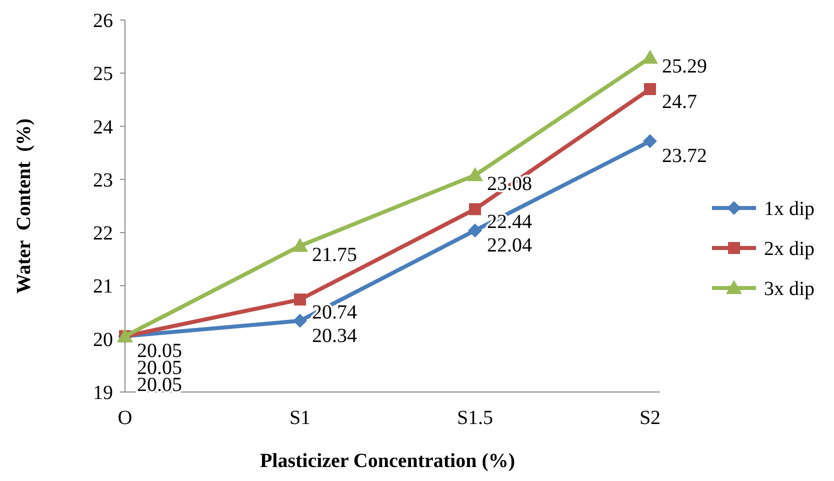 The width and height of the screenshot is (834, 481). Describe the element at coordinates (103, 287) in the screenshot. I see `y-tick-label: 21` at that location.